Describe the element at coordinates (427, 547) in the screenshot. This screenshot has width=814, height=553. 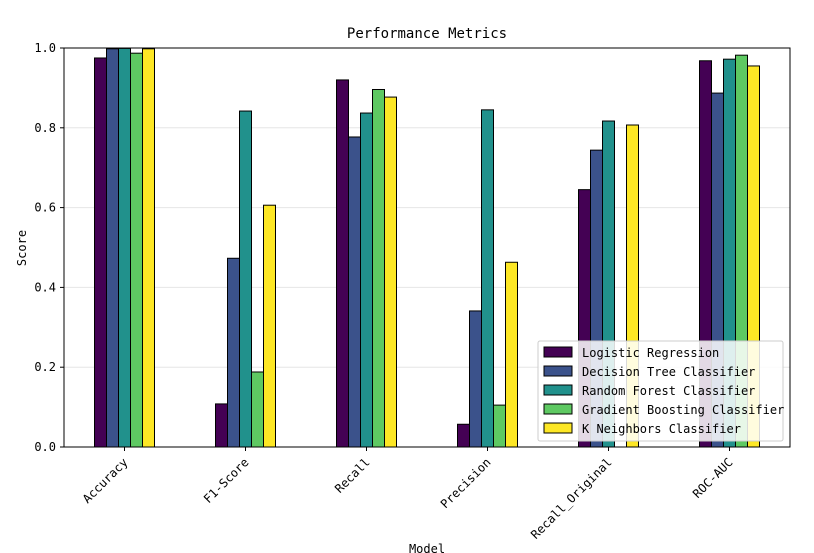
I see `x-axis-label: Model` at that location.